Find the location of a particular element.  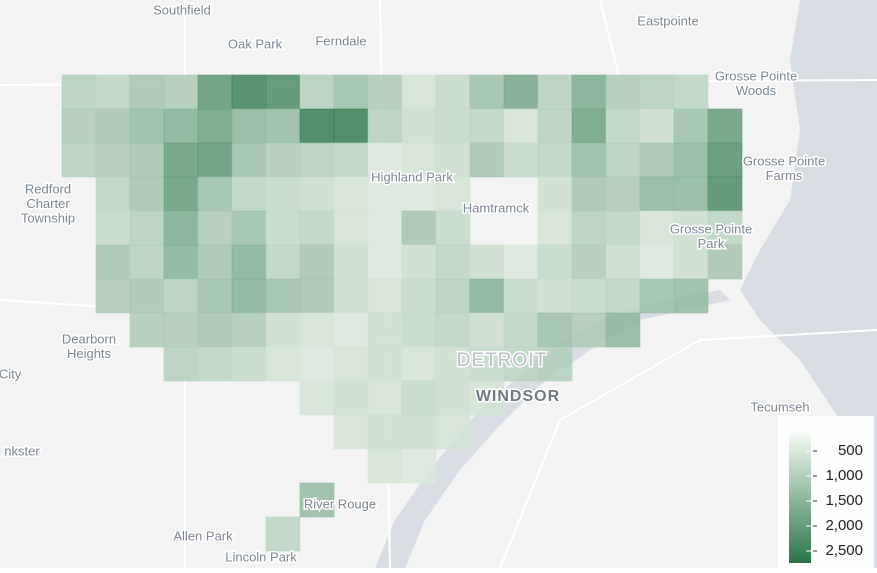

place-label: Eastpointe is located at coordinates (667, 20).